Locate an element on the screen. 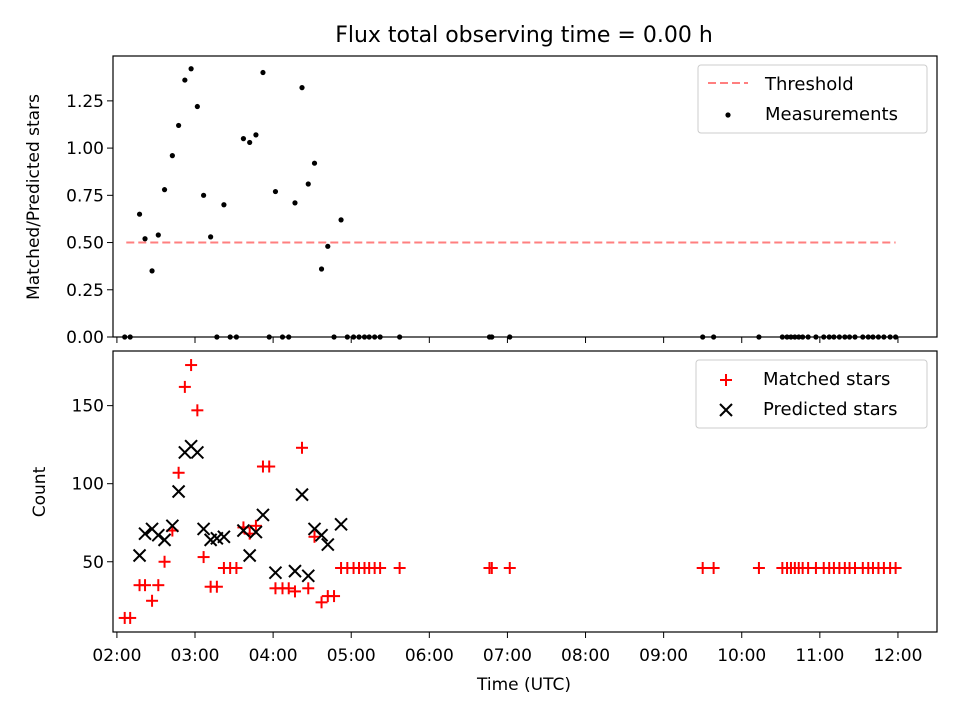 The image size is (960, 720). chart-title: Flux total observing time = 0.00 h is located at coordinates (524, 35).